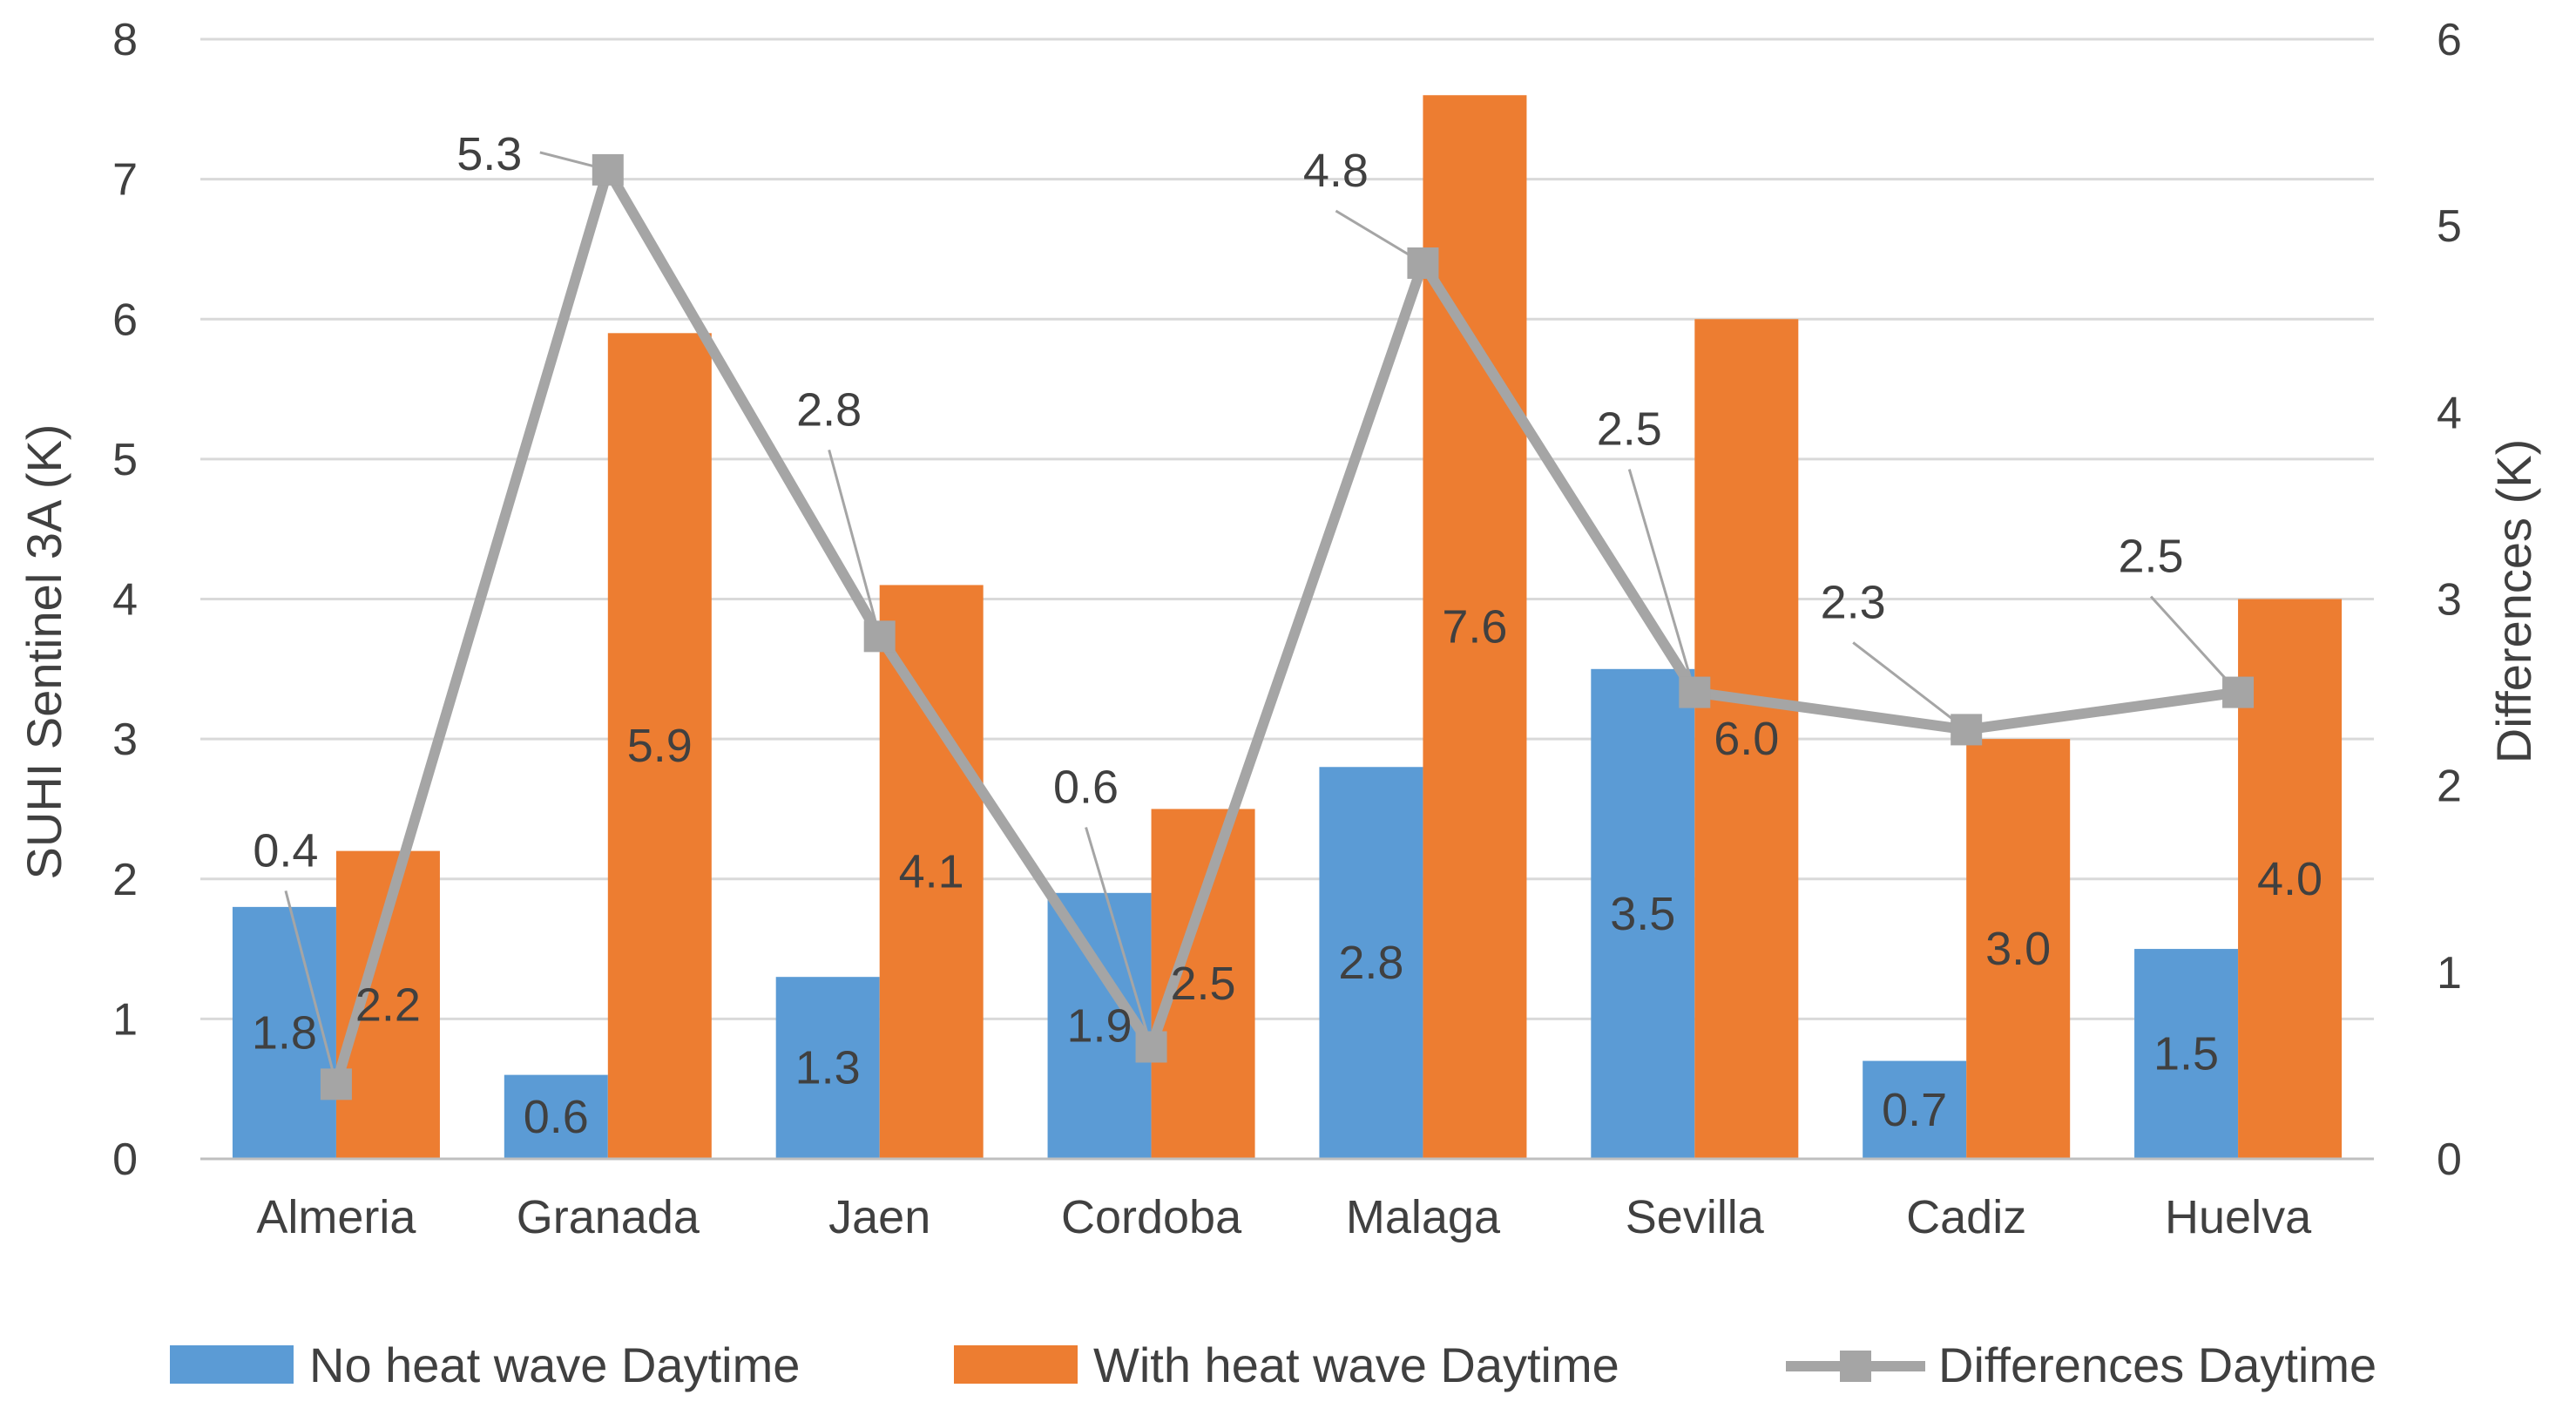 The height and width of the screenshot is (1422, 2576). Describe the element at coordinates (2238, 1217) in the screenshot. I see `x-tick-label: Huelva` at that location.